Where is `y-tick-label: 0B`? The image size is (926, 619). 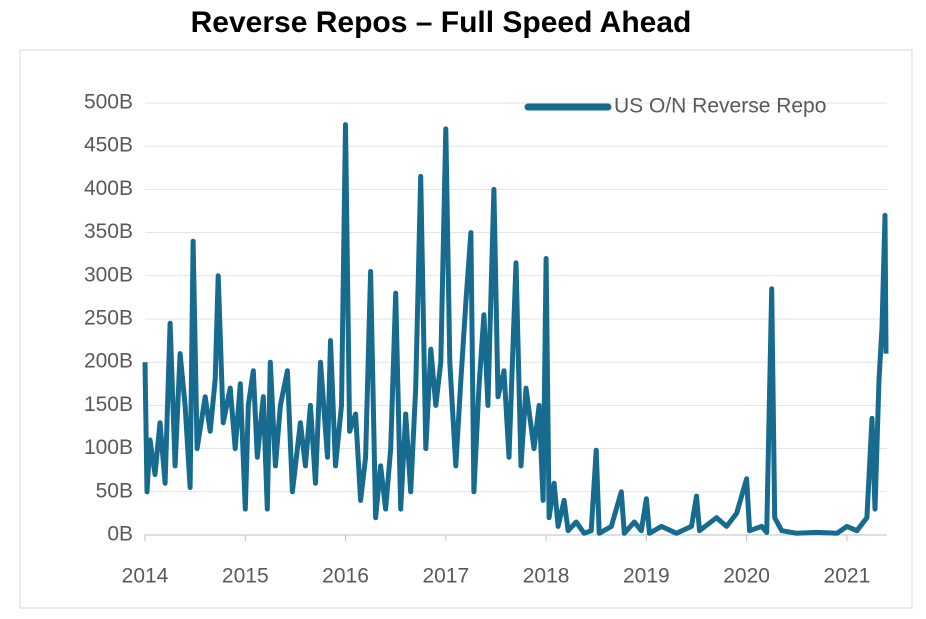
y-tick-label: 0B is located at coordinates (120, 534).